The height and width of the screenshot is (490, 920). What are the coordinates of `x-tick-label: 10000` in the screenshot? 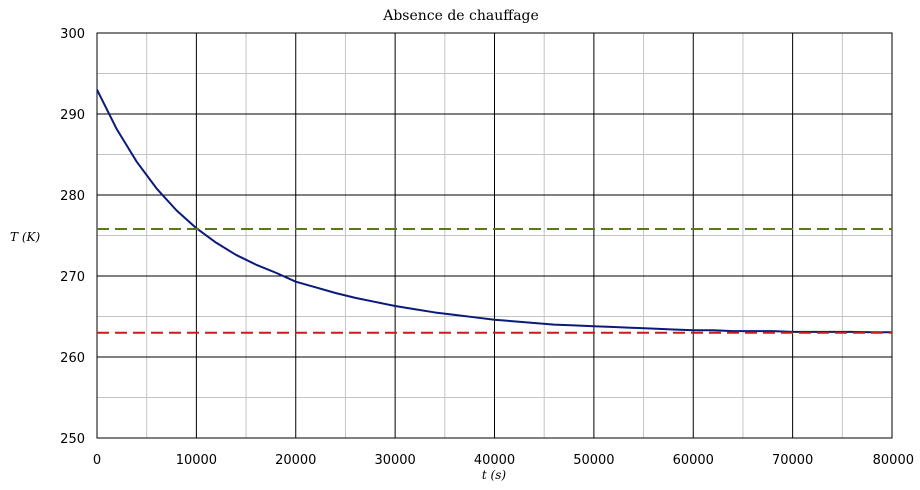 It's located at (196, 460).